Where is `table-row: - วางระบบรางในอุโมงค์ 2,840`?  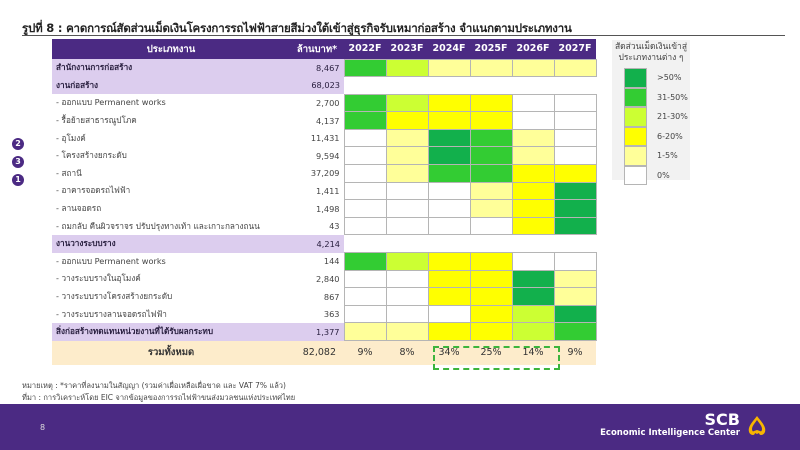
table-row: - วางระบบรางในอุโมงค์ 2,840 is located at coordinates (324, 279).